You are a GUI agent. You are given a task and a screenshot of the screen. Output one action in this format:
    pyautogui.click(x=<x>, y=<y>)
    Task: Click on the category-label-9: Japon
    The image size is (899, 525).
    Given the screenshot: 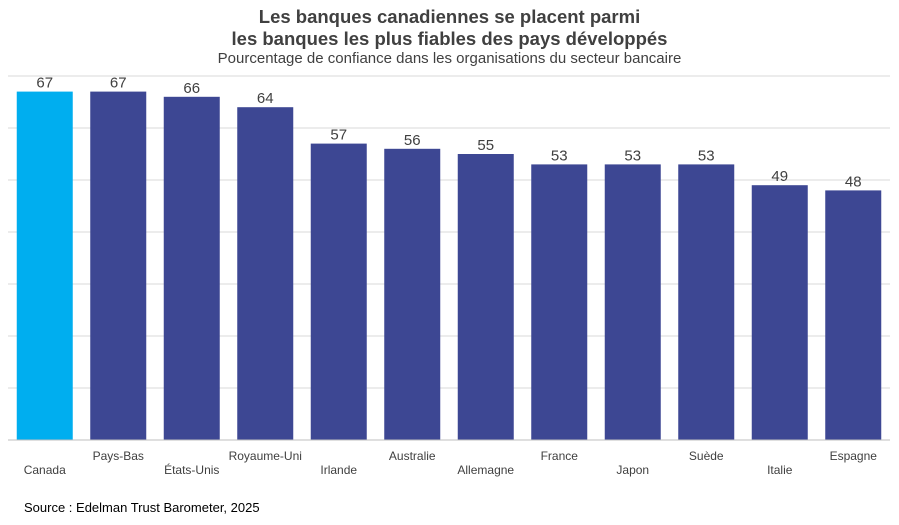 What is the action you would take?
    pyautogui.click(x=632, y=470)
    